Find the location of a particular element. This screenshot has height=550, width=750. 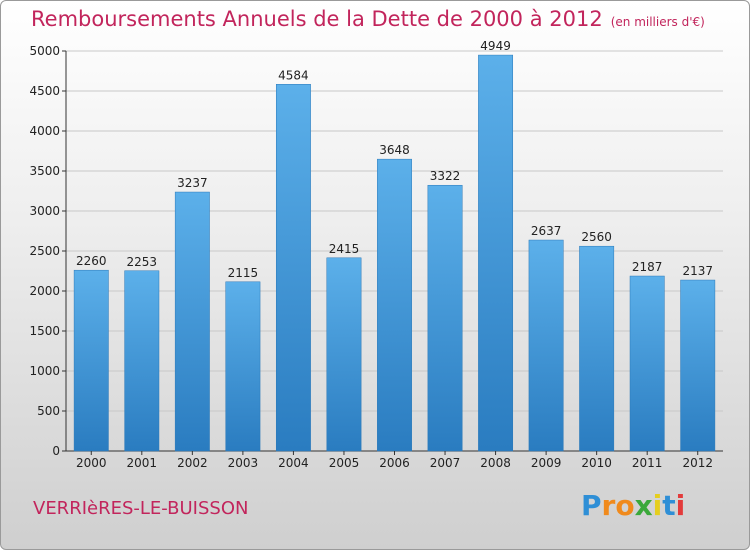

y-tick-label: 4500 is located at coordinates (44, 91).